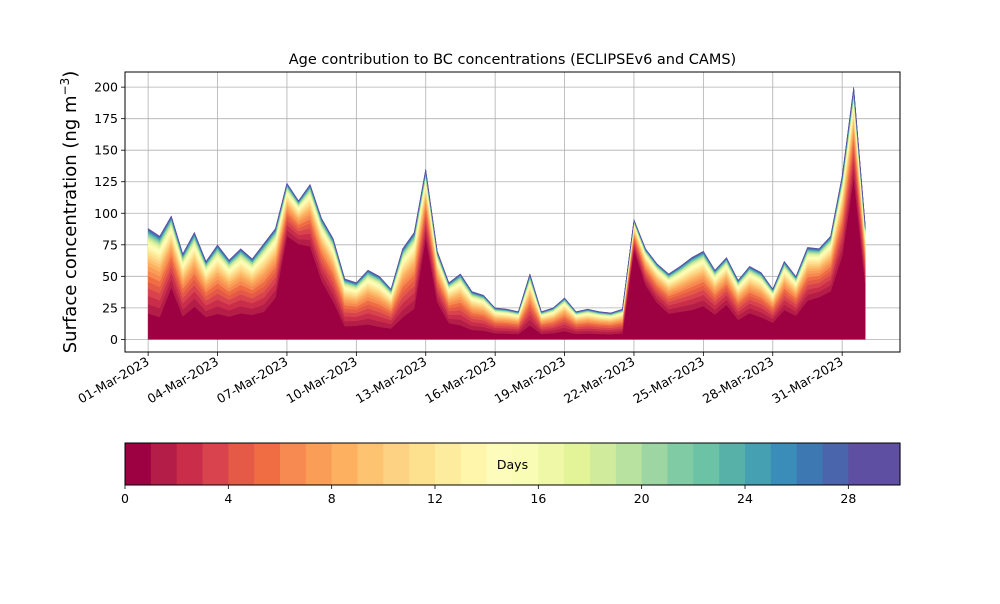 The width and height of the screenshot is (1000, 604). I want to click on x-tick-label: 13-Mar-2023, so click(391, 380).